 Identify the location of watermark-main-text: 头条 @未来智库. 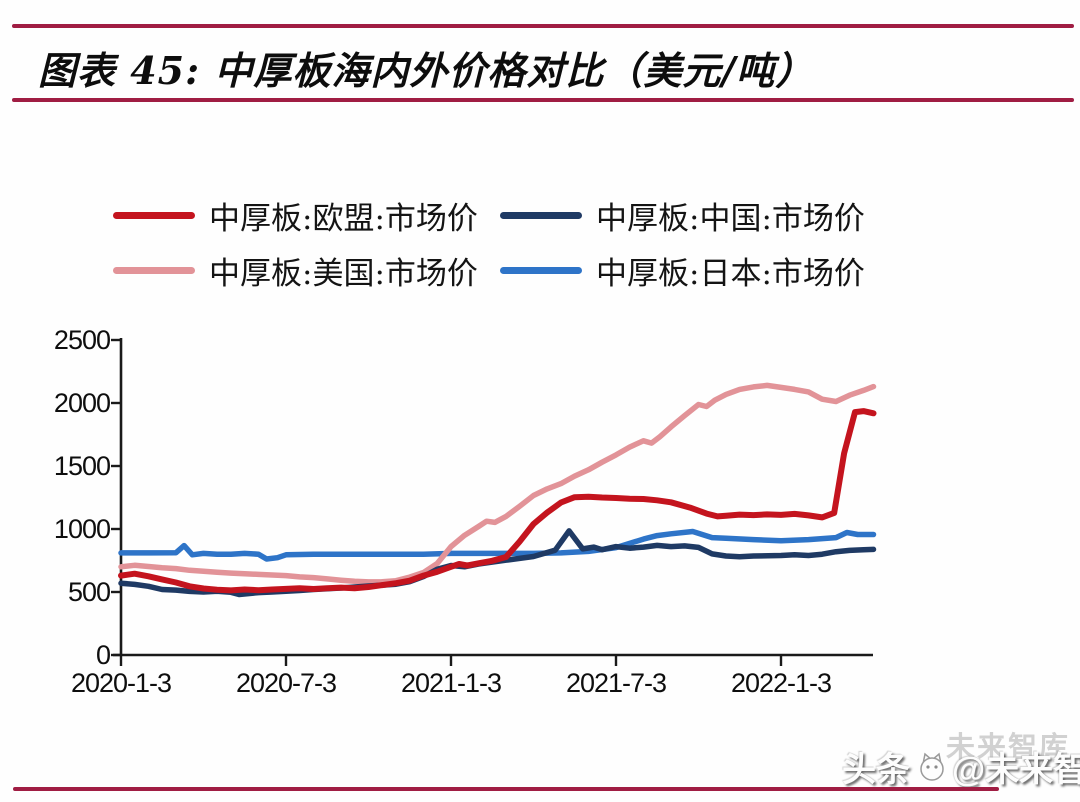
(961, 766).